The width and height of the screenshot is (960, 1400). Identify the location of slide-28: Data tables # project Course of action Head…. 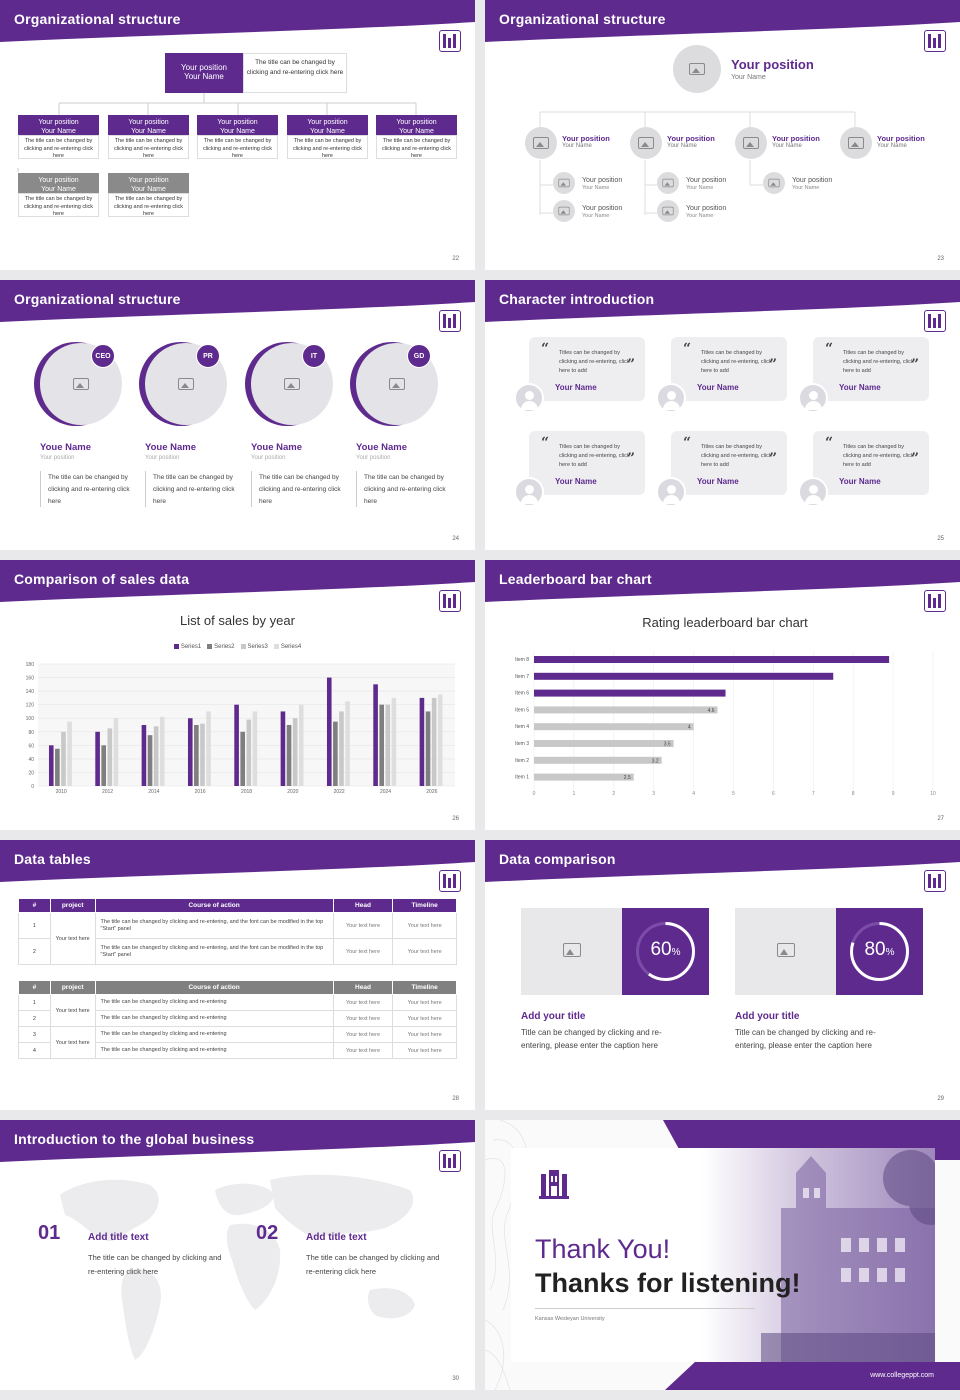
(237, 975).